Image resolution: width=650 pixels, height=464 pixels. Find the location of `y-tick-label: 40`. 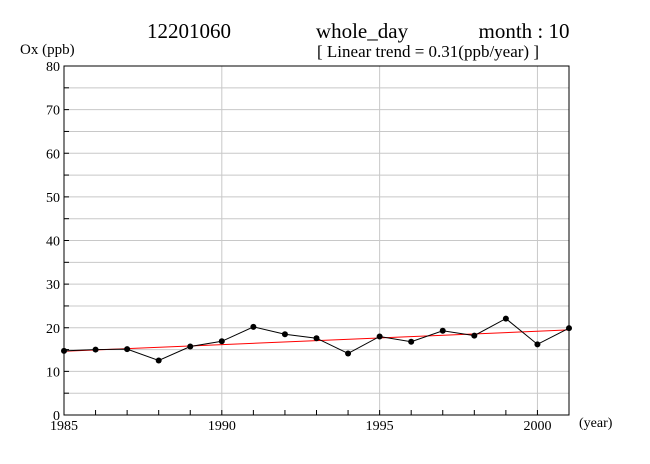

y-tick-label: 40 is located at coordinates (53, 242).